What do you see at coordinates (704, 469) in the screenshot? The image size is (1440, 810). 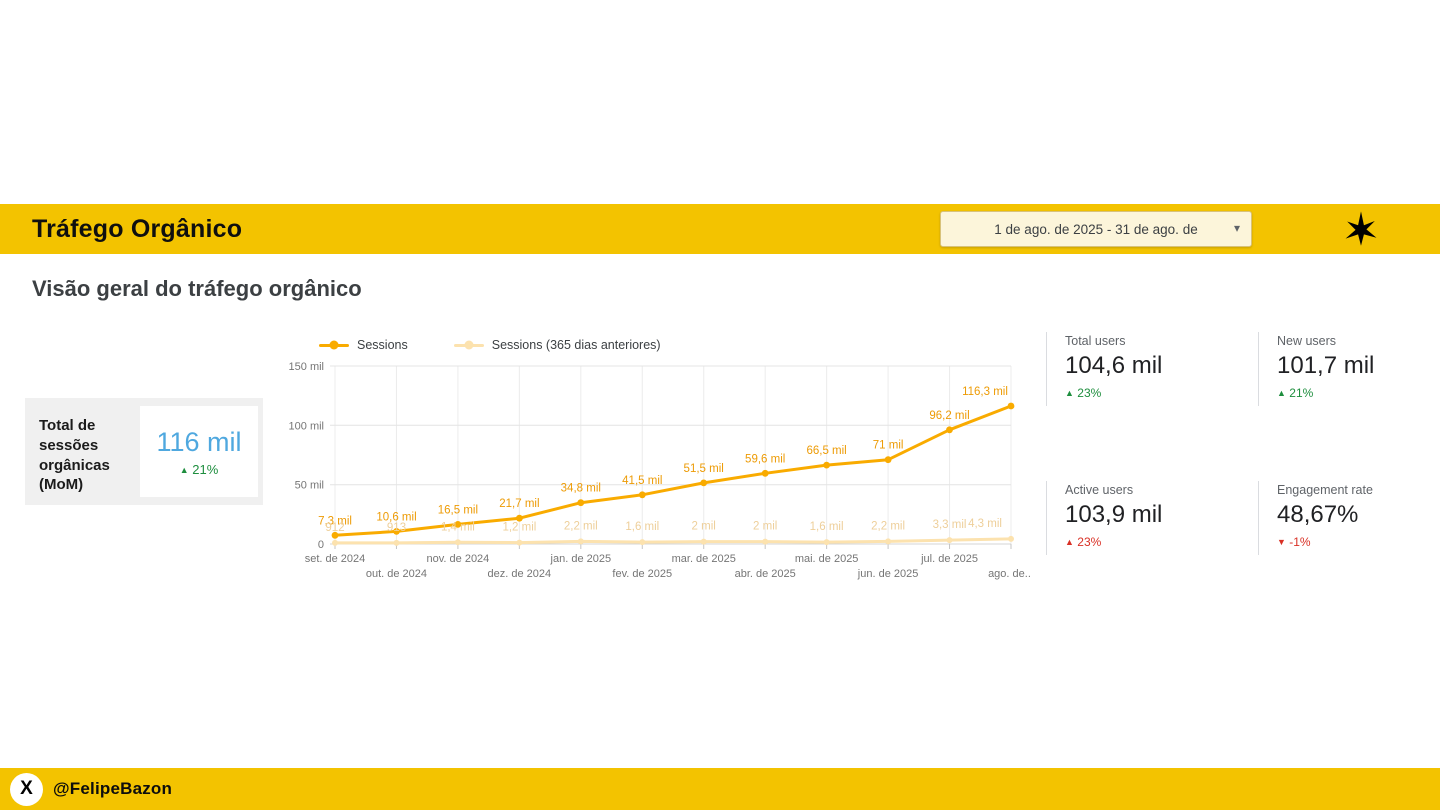 I see `svg-text: 51,5 mil` at bounding box center [704, 469].